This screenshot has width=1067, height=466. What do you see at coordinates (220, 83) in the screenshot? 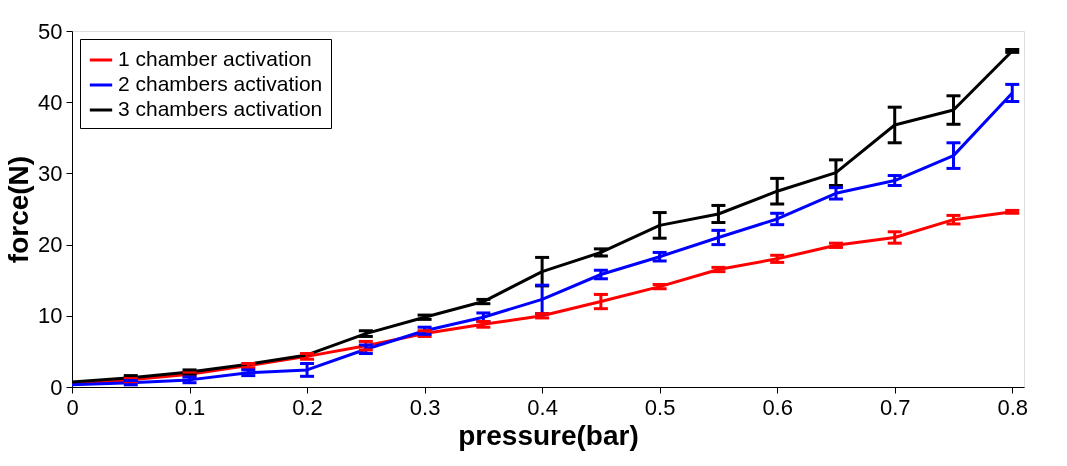
I see `legend-label: 2 chambers activation` at bounding box center [220, 83].